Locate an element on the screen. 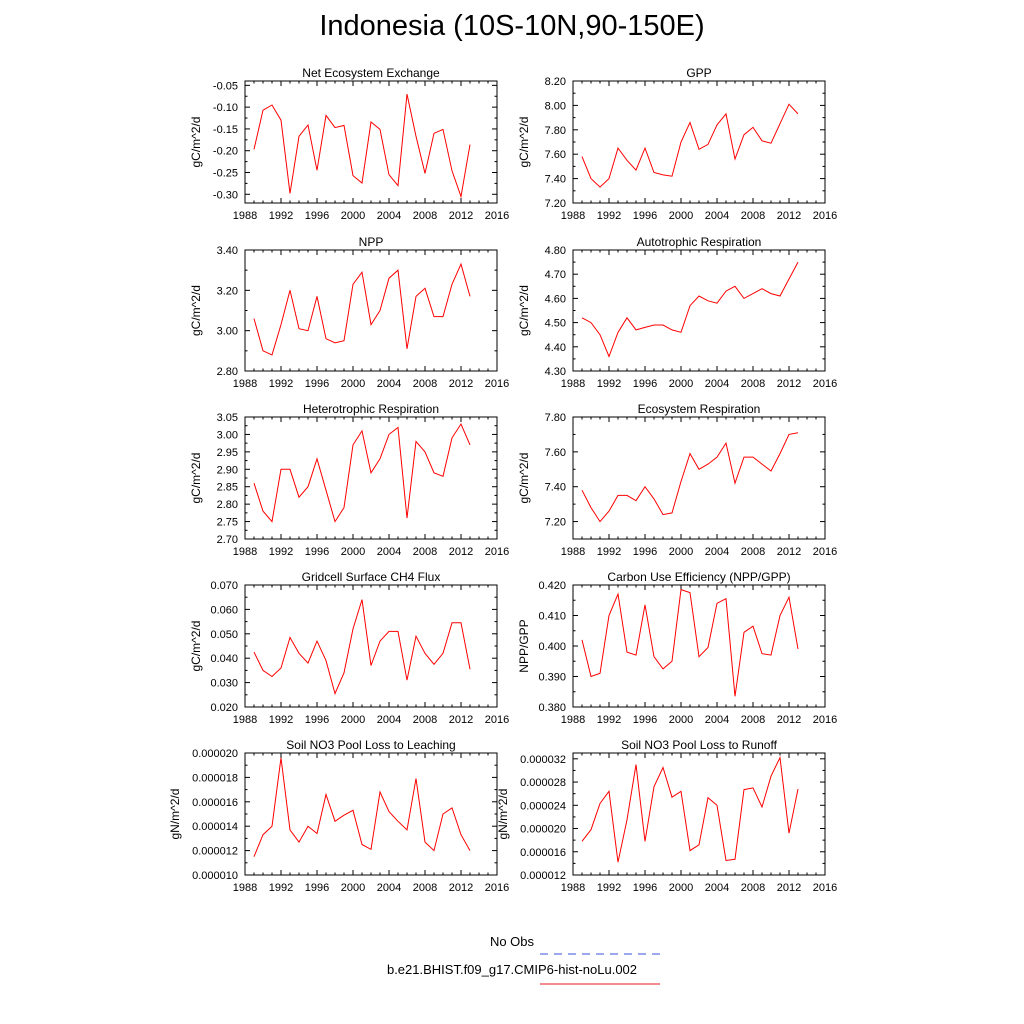 This screenshot has width=1024, height=1024. panel-9-xtick-label: 2004 is located at coordinates (389, 888).